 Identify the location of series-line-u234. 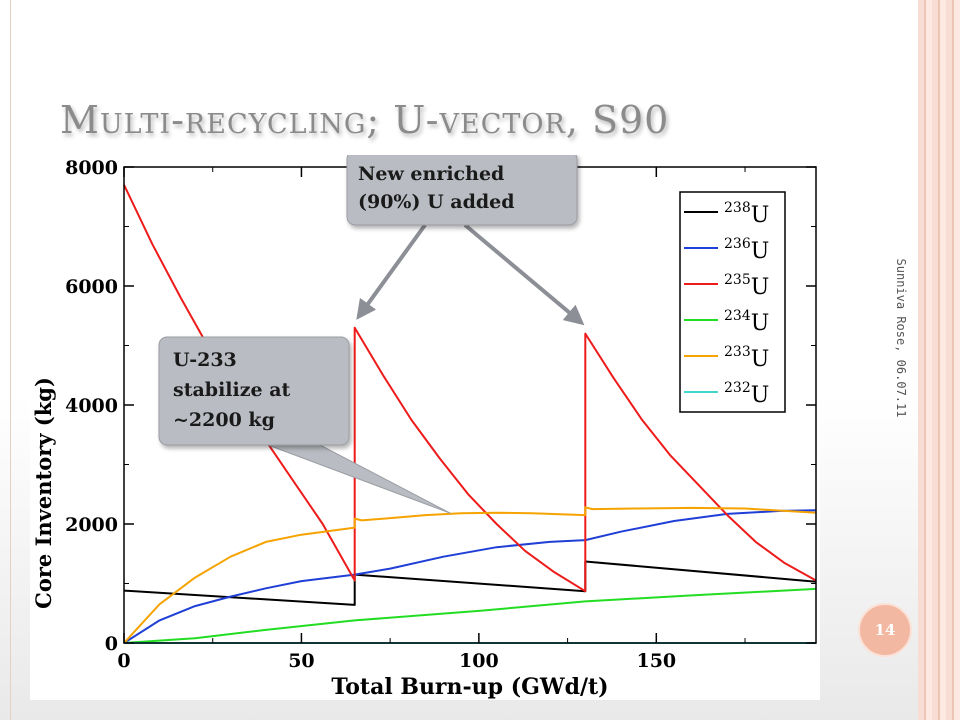
(470, 615).